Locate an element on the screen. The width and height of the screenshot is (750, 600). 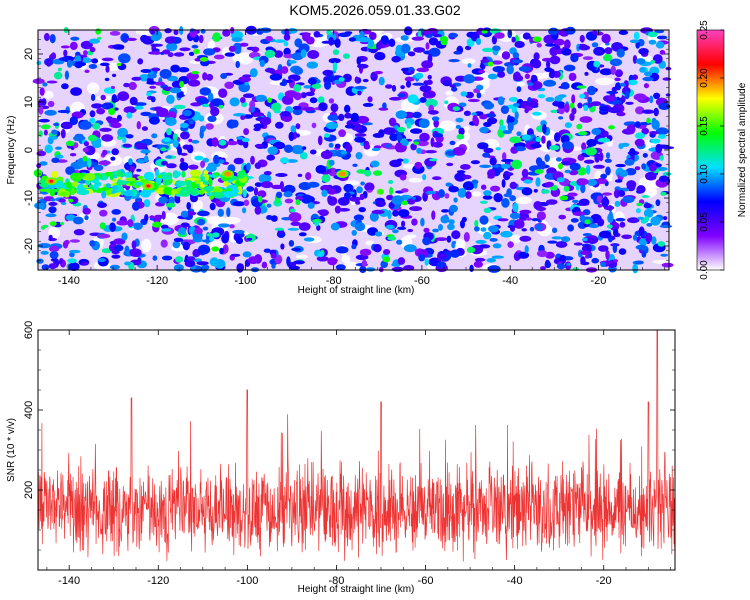
snr-y-tick-label: 600 is located at coordinates (29, 330).